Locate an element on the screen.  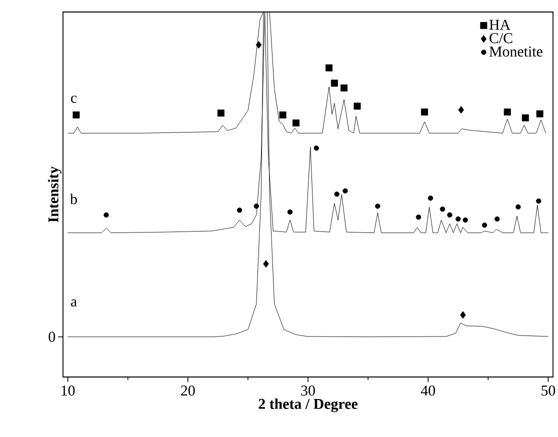
x-tick-label: 10 is located at coordinates (68, 391).